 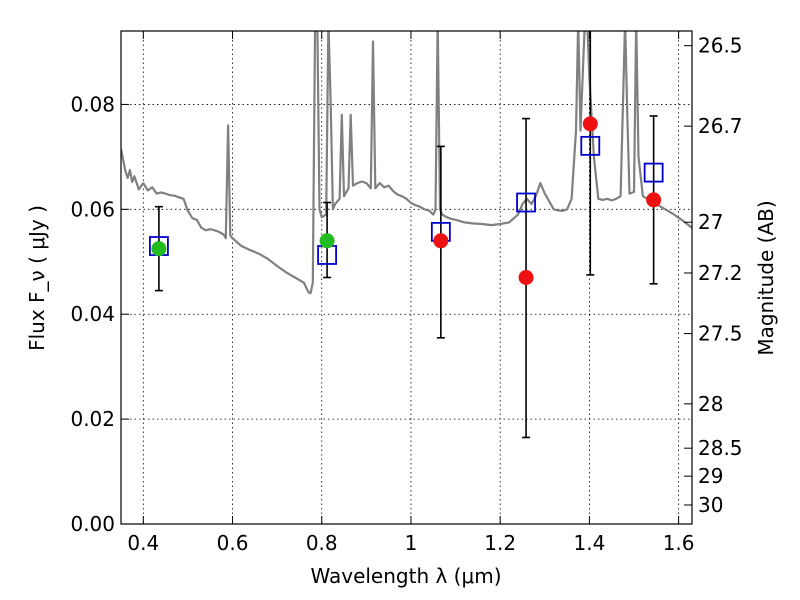 I want to click on x-axis-label: Wavelength λ (μm), so click(x=405, y=576).